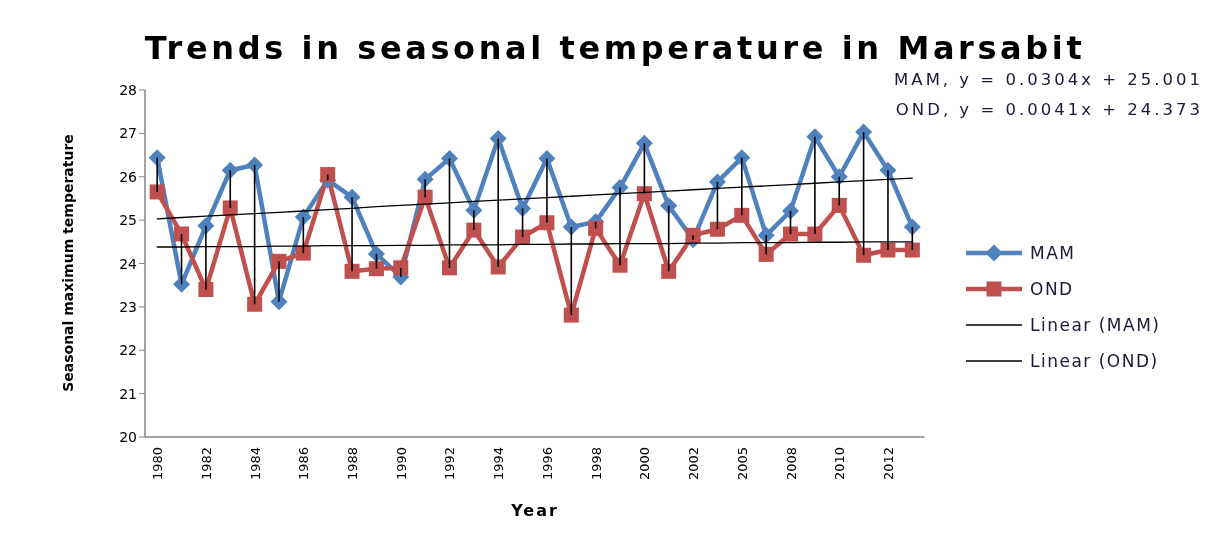 The width and height of the screenshot is (1218, 543). Describe the element at coordinates (255, 464) in the screenshot. I see `x-tick-label: 1984` at that location.